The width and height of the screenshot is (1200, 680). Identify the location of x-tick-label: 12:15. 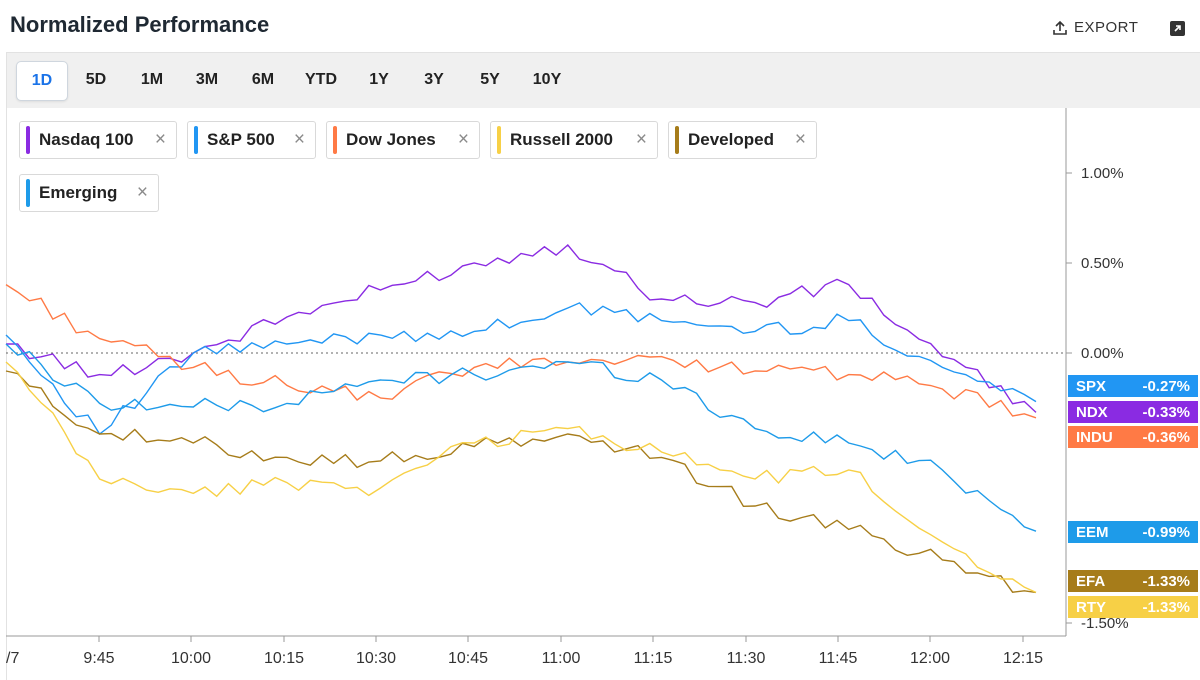
(1023, 658).